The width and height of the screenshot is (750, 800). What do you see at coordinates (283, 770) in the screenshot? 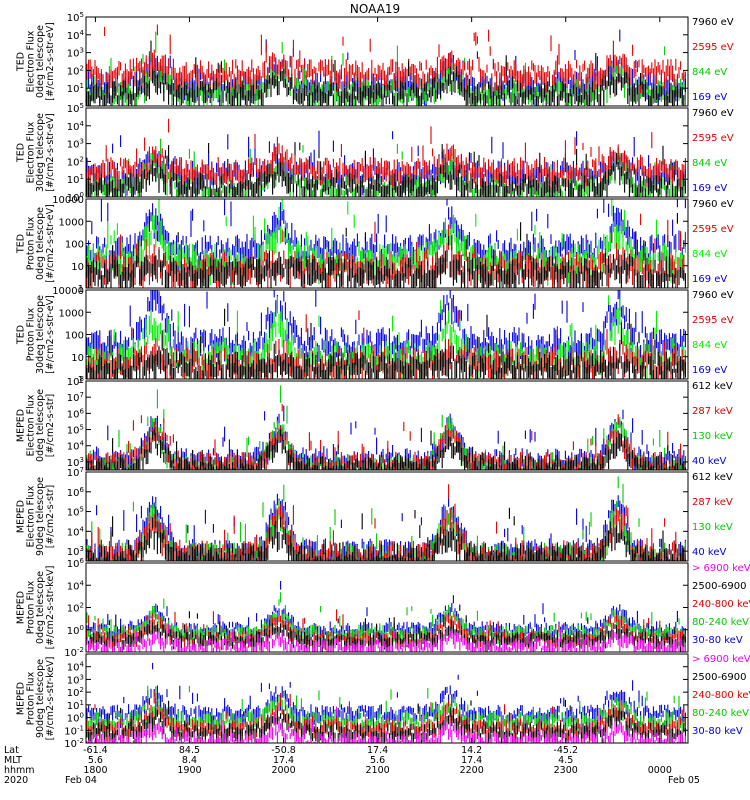
I see `x-tick-label: 2000` at bounding box center [283, 770].